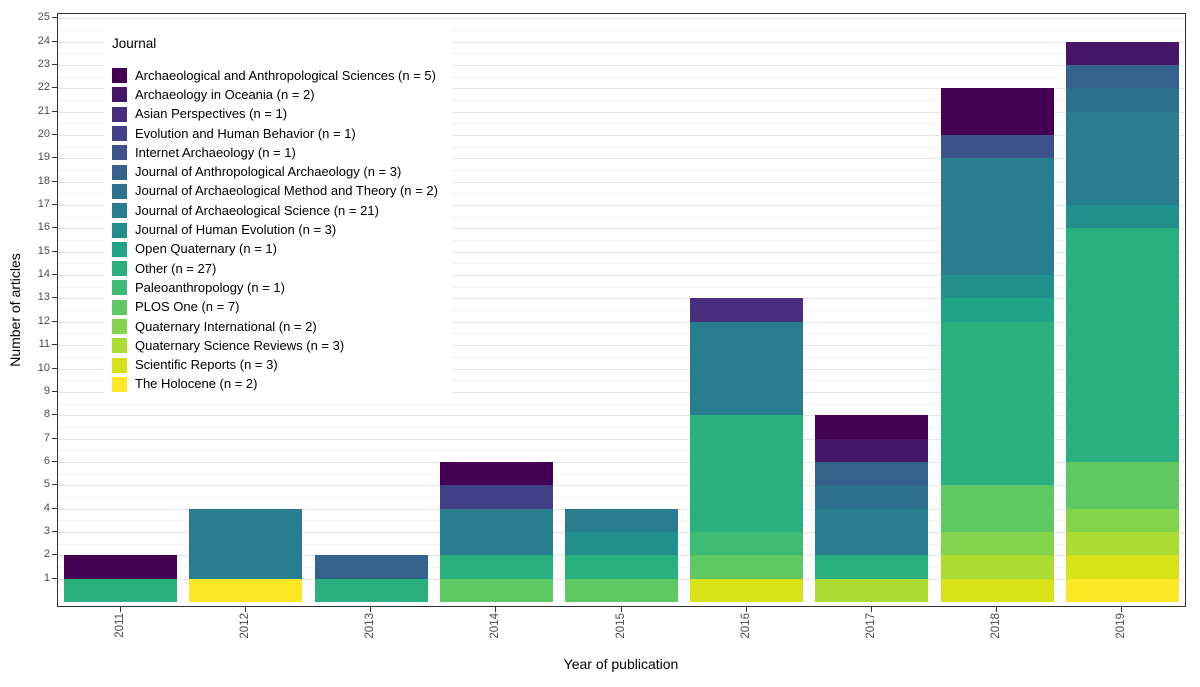 The image size is (1200, 687). I want to click on y-tick-label: 14, so click(43, 274).